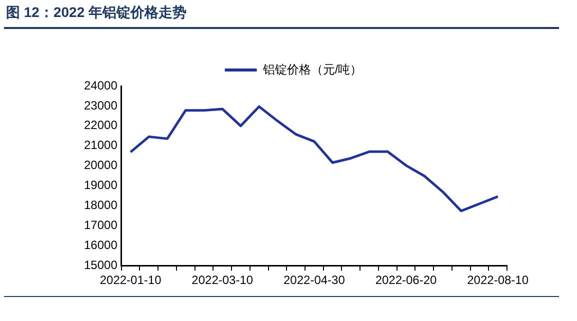  I want to click on x-tick-label: 2022-03-10, so click(223, 280).